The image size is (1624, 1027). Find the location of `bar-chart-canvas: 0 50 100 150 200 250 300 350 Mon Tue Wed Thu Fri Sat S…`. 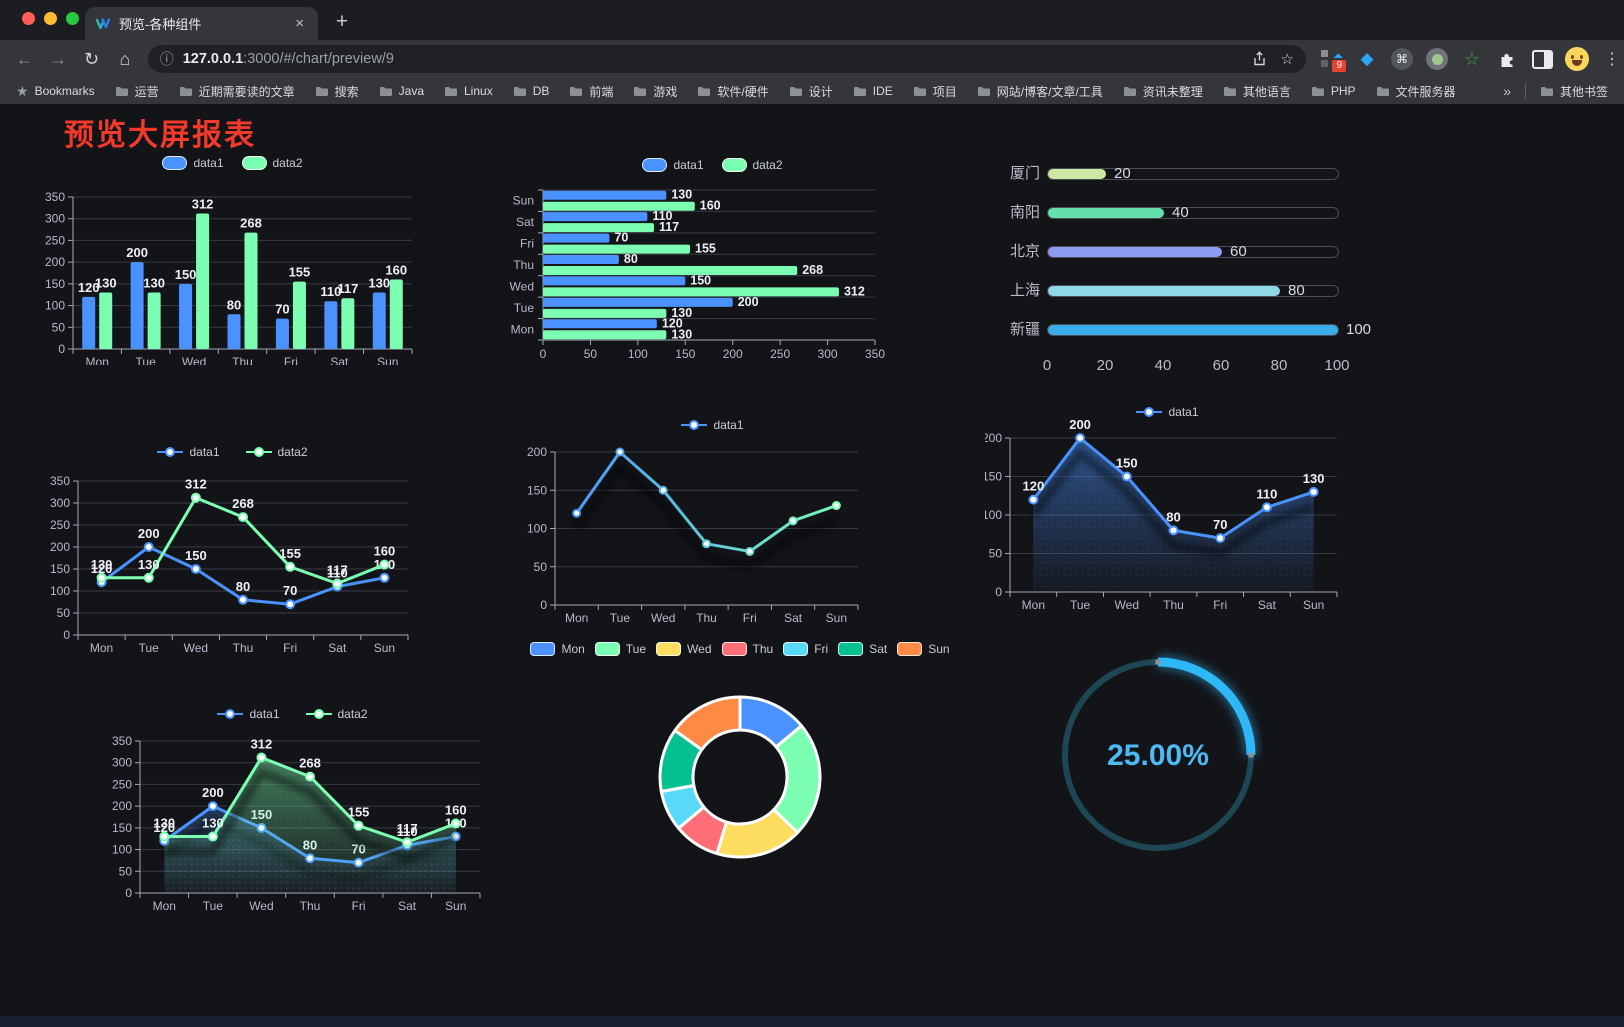

bar-chart-canvas: 0 50 100 150 200 250 300 350 Mon Tue Wed Thu Fri Sat S… is located at coordinates (232, 259).